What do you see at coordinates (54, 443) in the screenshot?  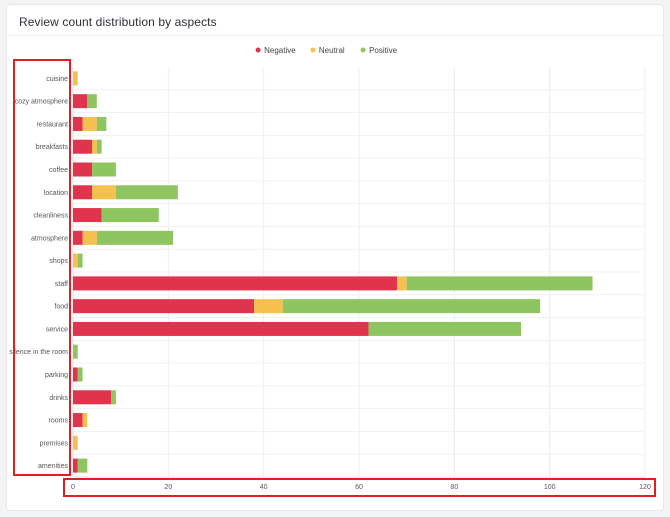 I see `category-label: premises` at bounding box center [54, 443].